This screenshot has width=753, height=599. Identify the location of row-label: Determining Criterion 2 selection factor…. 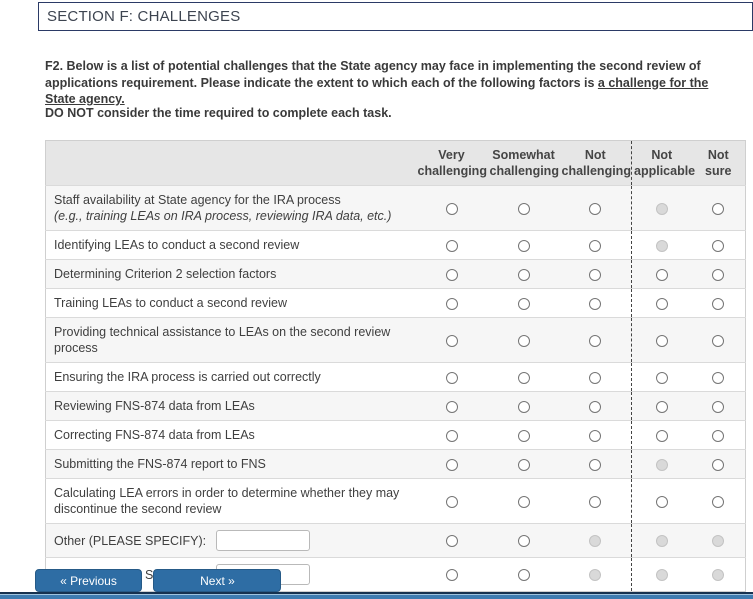
(165, 274).